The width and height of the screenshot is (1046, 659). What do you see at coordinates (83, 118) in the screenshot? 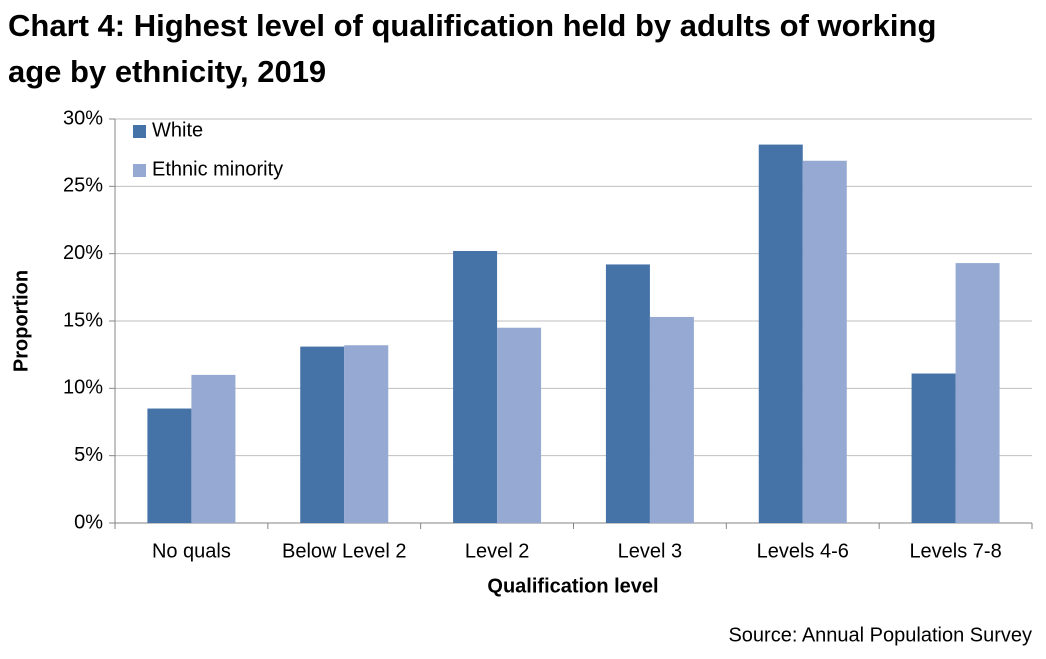
I see `y-tick-label: 30%` at bounding box center [83, 118].